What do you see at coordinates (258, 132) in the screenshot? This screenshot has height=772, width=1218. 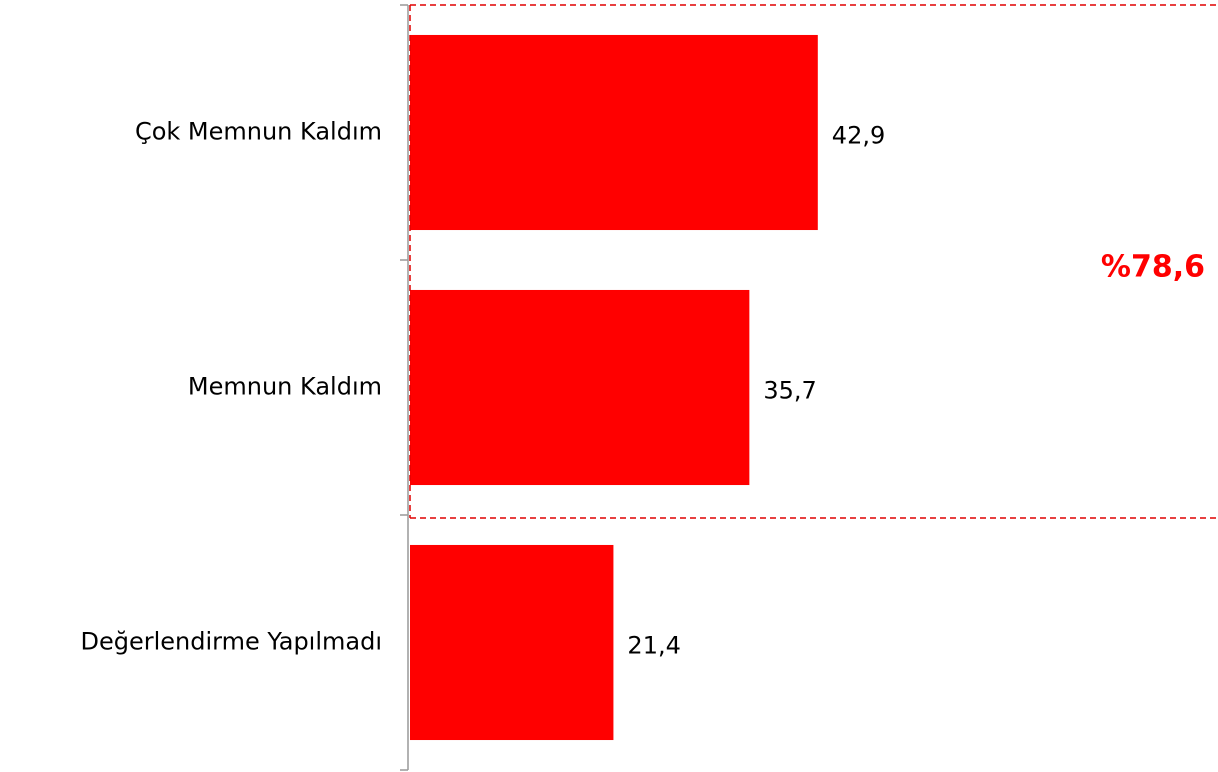 I see `y-tick-label: Çok Memnun Kaldım` at bounding box center [258, 132].